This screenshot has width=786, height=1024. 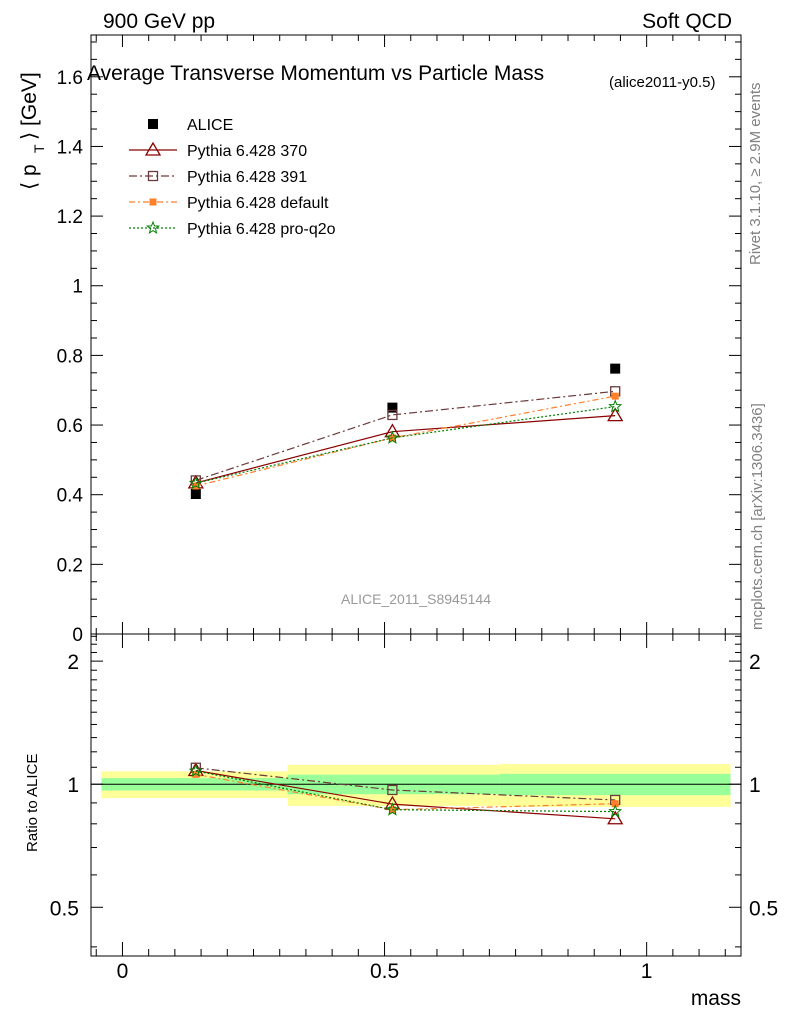 What do you see at coordinates (64, 908) in the screenshot?
I see `ratio-y-tick-label: 0.5` at bounding box center [64, 908].